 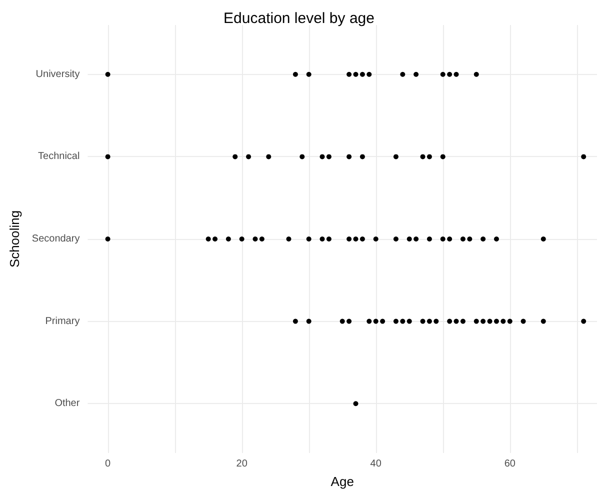 I want to click on y-axis-title: Schooling, so click(x=14, y=239).